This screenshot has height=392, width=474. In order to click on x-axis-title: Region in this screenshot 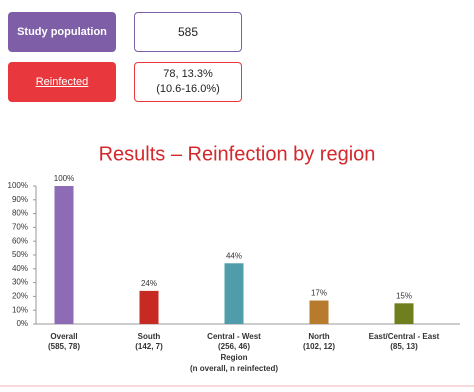, I will do `click(233, 357)`.